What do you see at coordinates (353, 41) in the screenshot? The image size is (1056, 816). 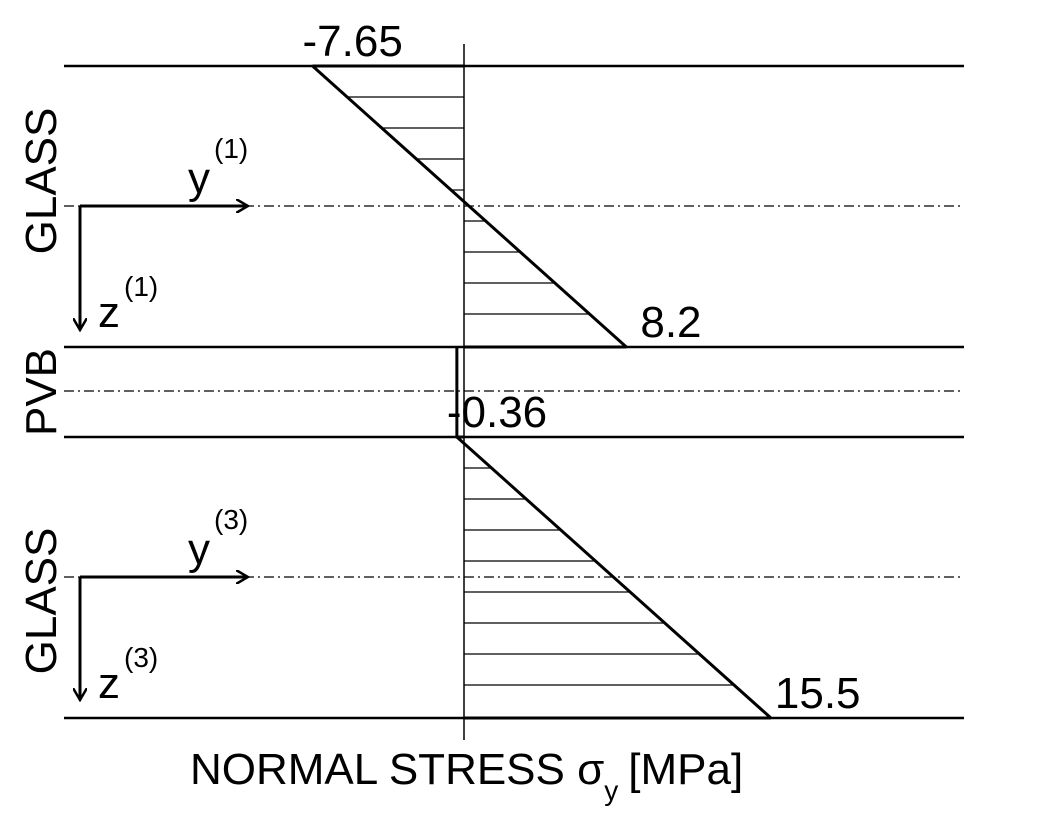 I see `value-label: -7.65` at bounding box center [353, 41].